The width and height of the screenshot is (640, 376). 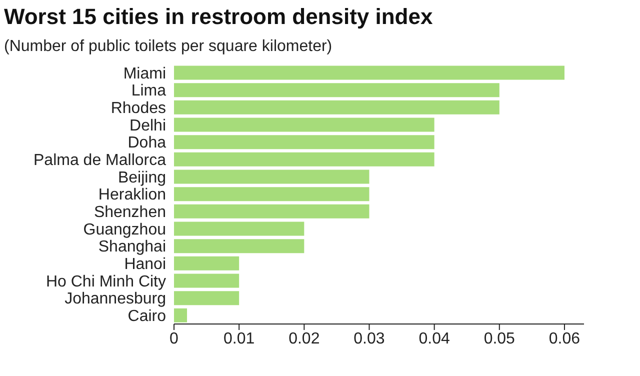 What do you see at coordinates (132, 247) in the screenshot?
I see `y-tick-label: Shanghai` at bounding box center [132, 247].